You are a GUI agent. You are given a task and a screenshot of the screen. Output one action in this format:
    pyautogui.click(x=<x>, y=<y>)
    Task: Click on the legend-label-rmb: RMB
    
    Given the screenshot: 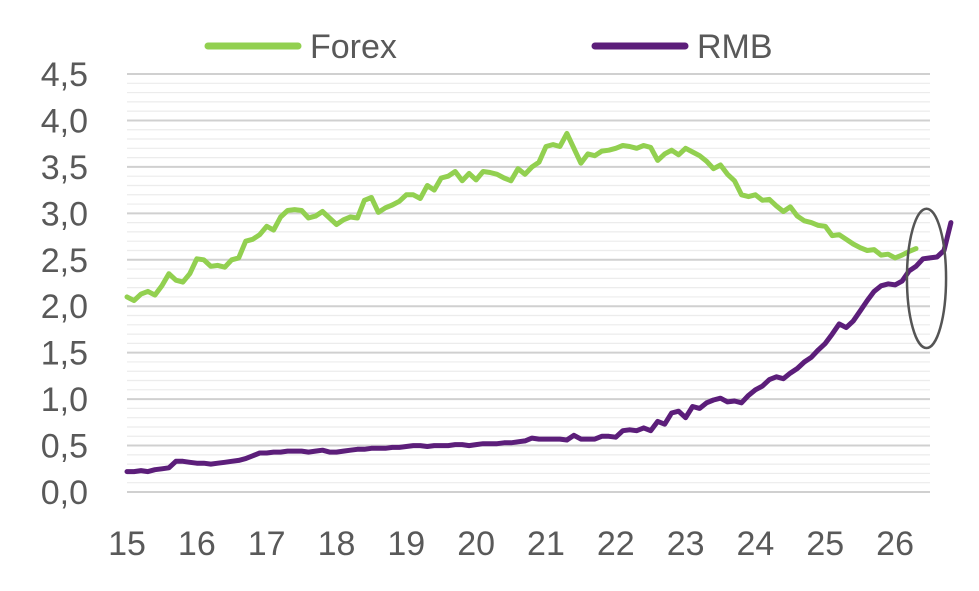 What is the action you would take?
    pyautogui.click(x=735, y=47)
    